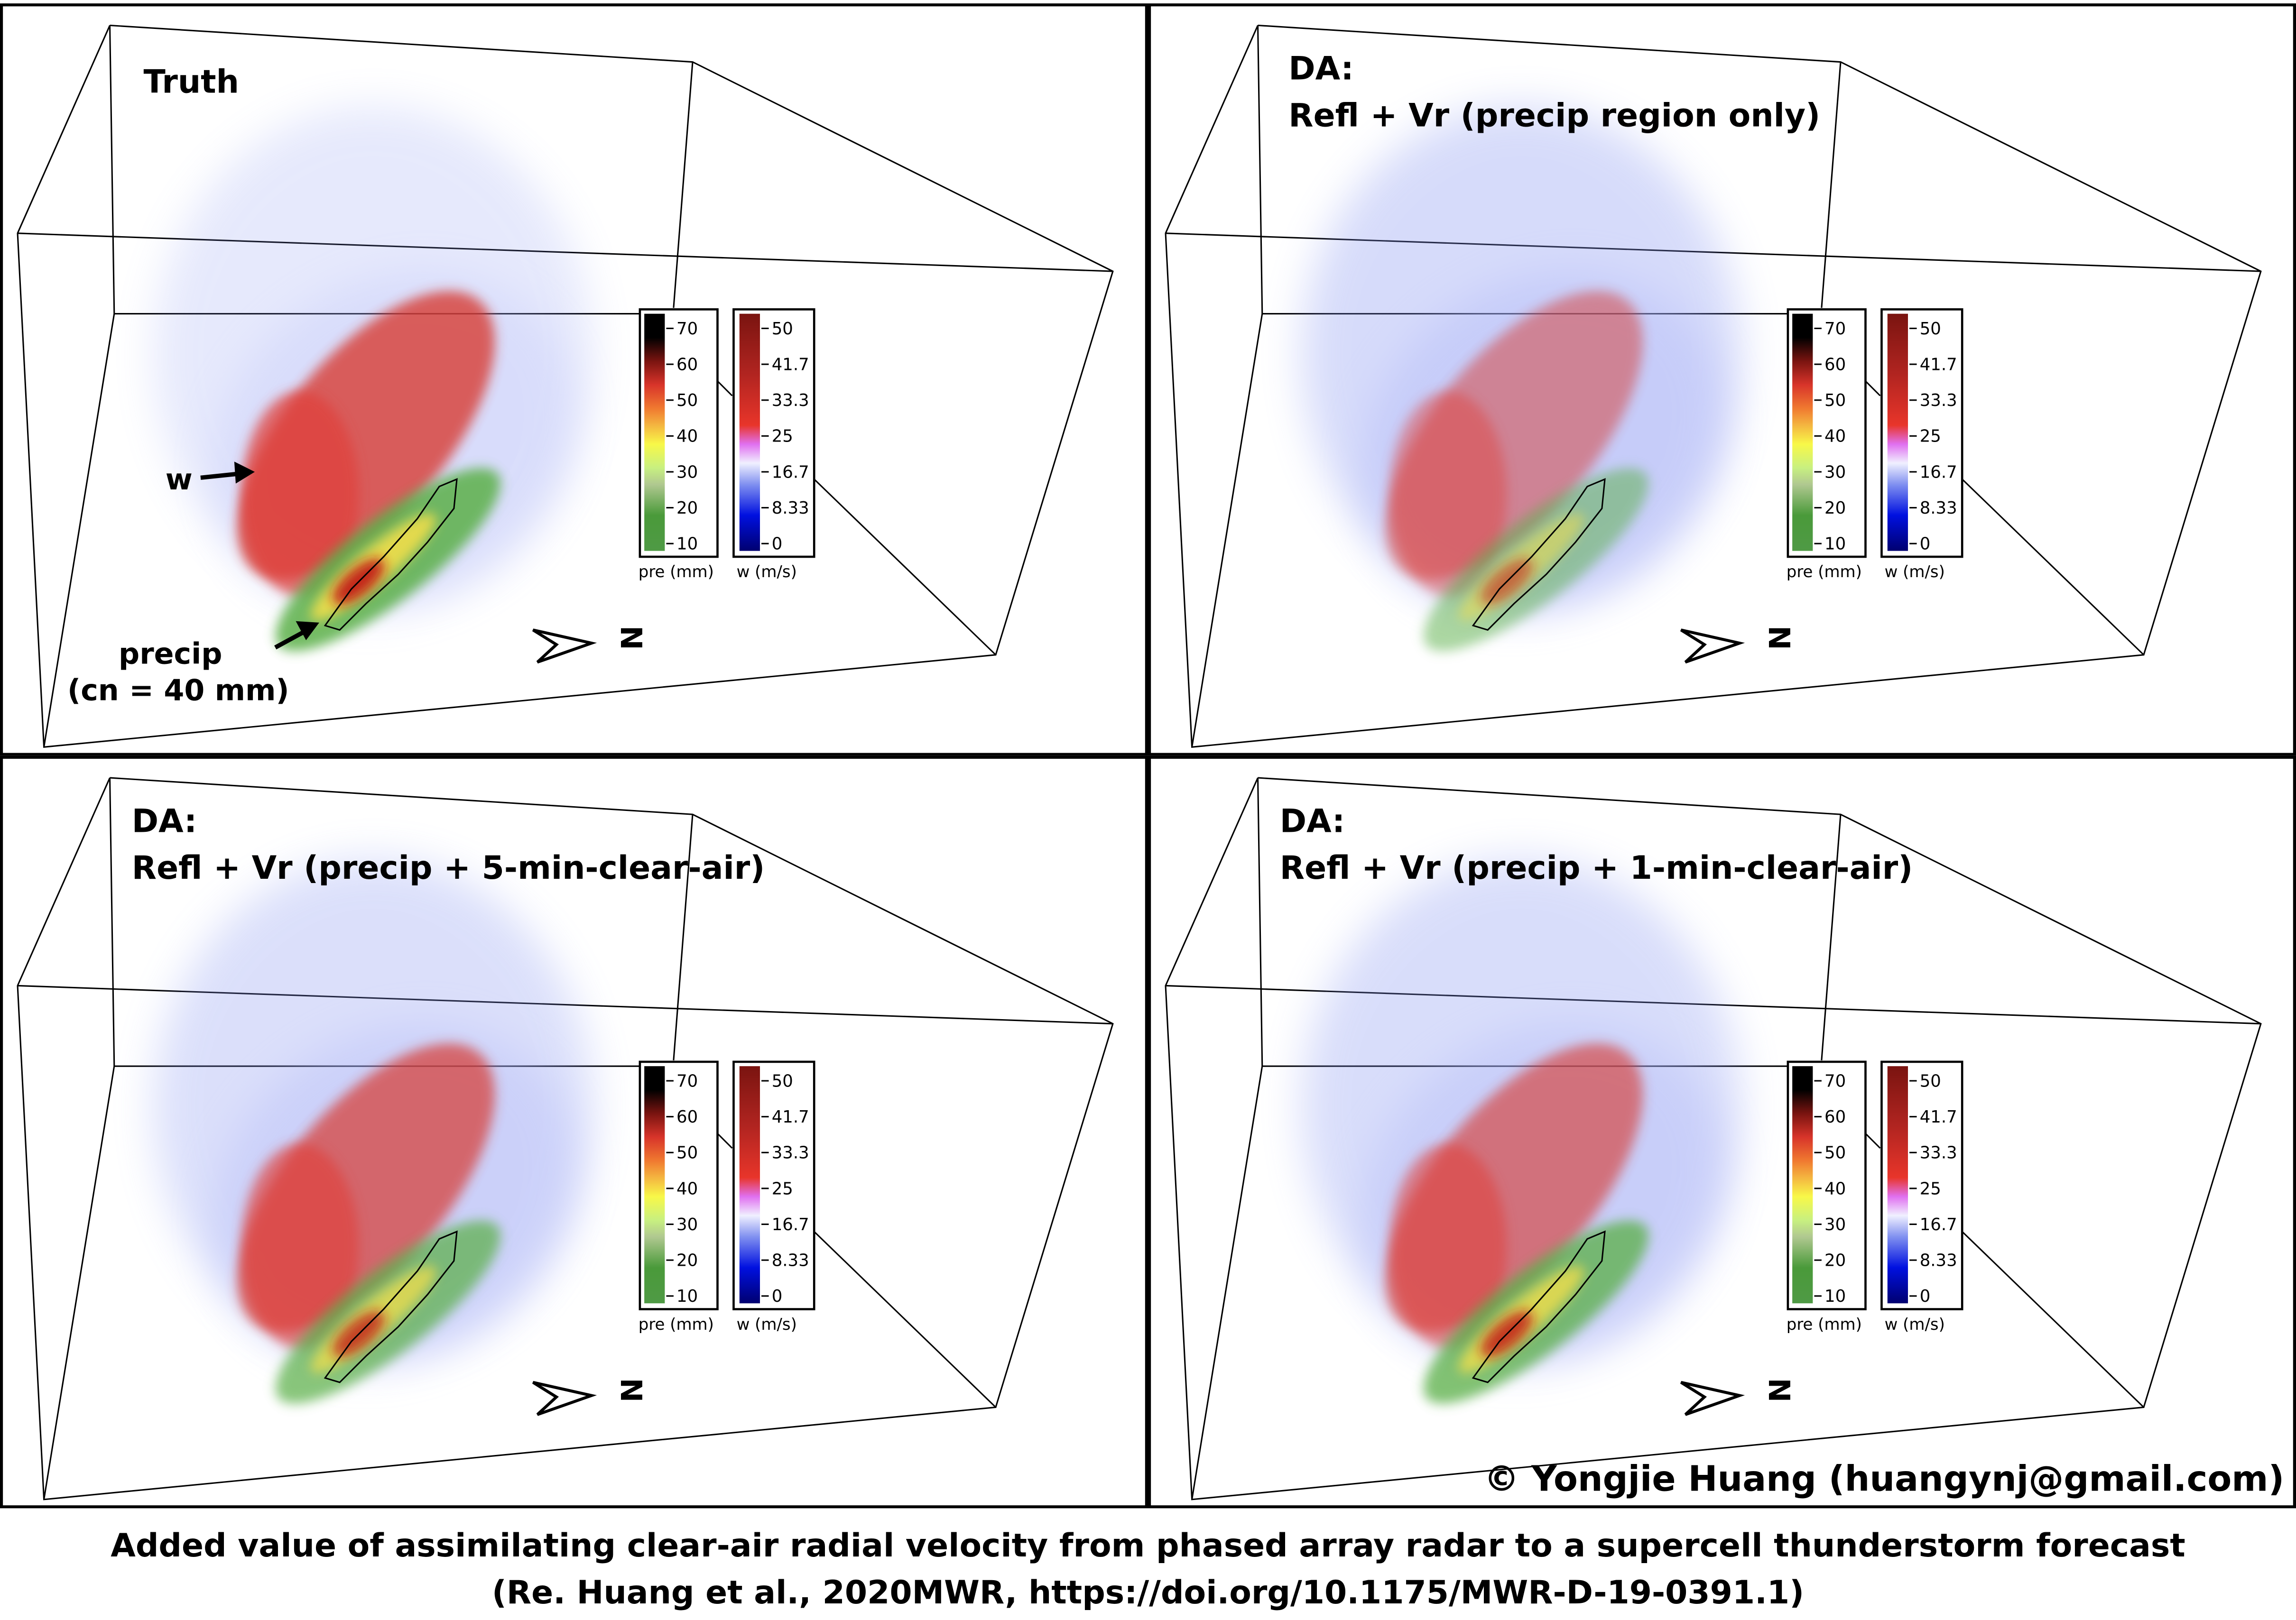 The image size is (2296, 1620). I want to click on panel-subtitle: Refl + Vr (precip + 1-min-clear-air), so click(1596, 868).